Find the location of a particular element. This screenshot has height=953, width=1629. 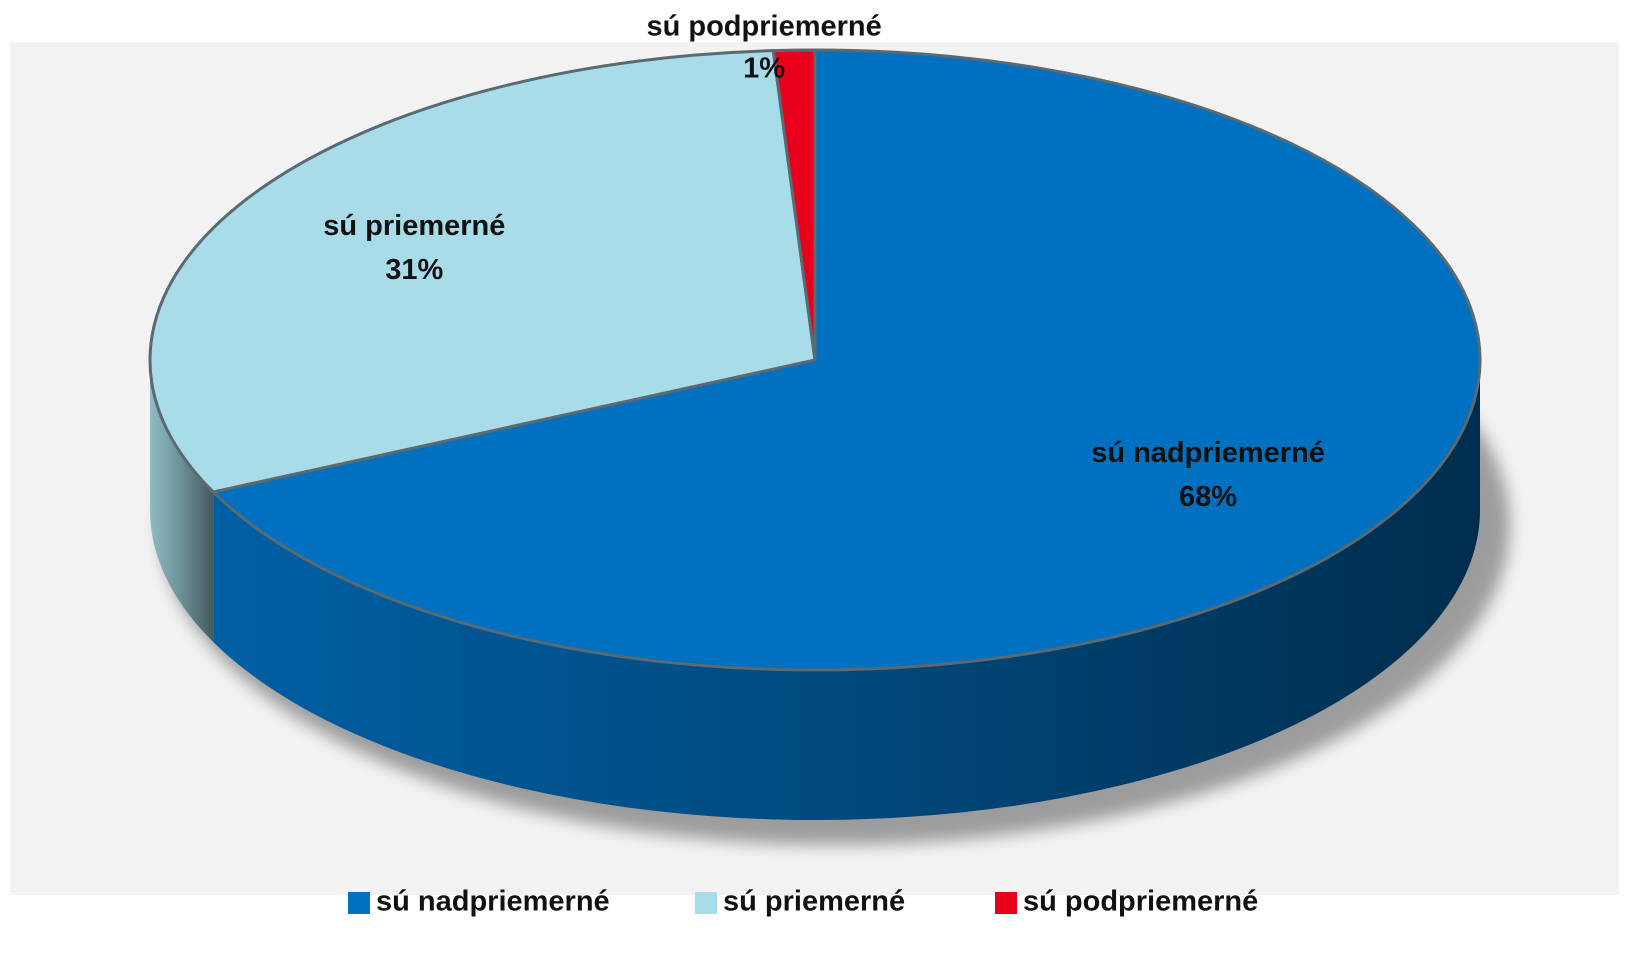

data-label-value: 68% is located at coordinates (1208, 497).